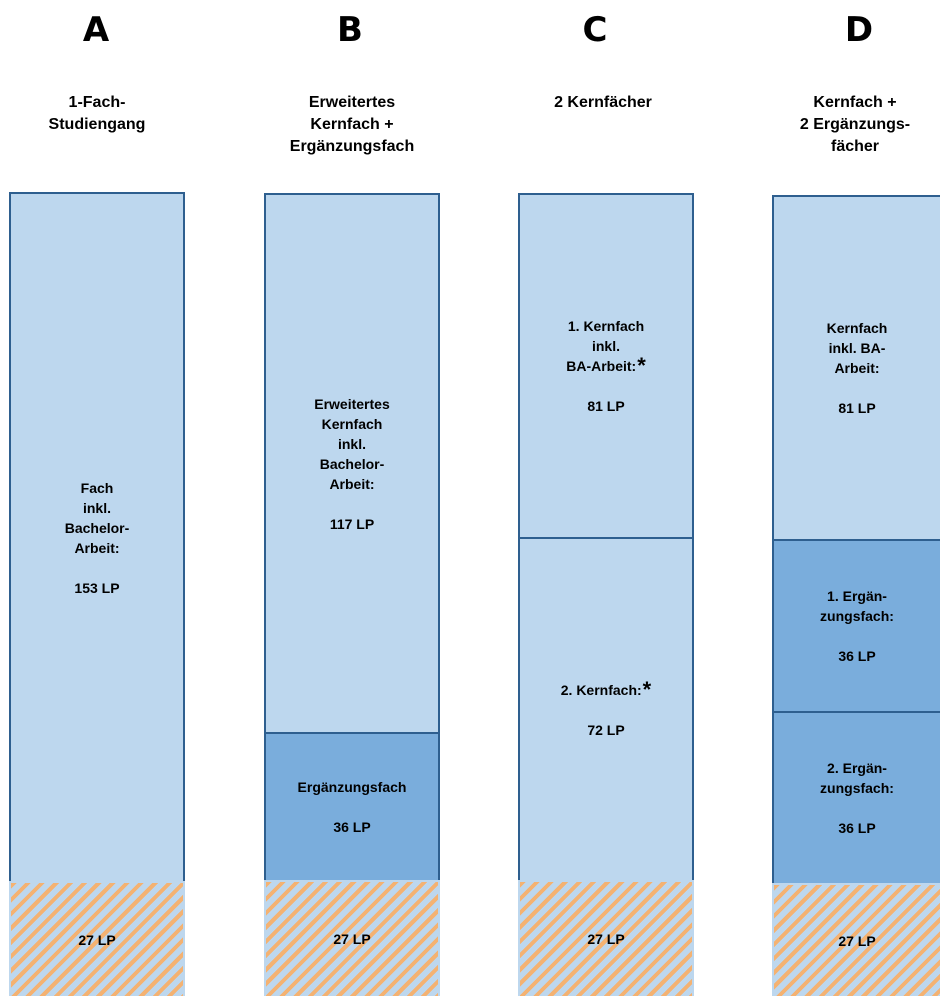 Image resolution: width=940 pixels, height=996 pixels. Describe the element at coordinates (97, 487) in the screenshot. I see `block-label-line: Fach` at that location.